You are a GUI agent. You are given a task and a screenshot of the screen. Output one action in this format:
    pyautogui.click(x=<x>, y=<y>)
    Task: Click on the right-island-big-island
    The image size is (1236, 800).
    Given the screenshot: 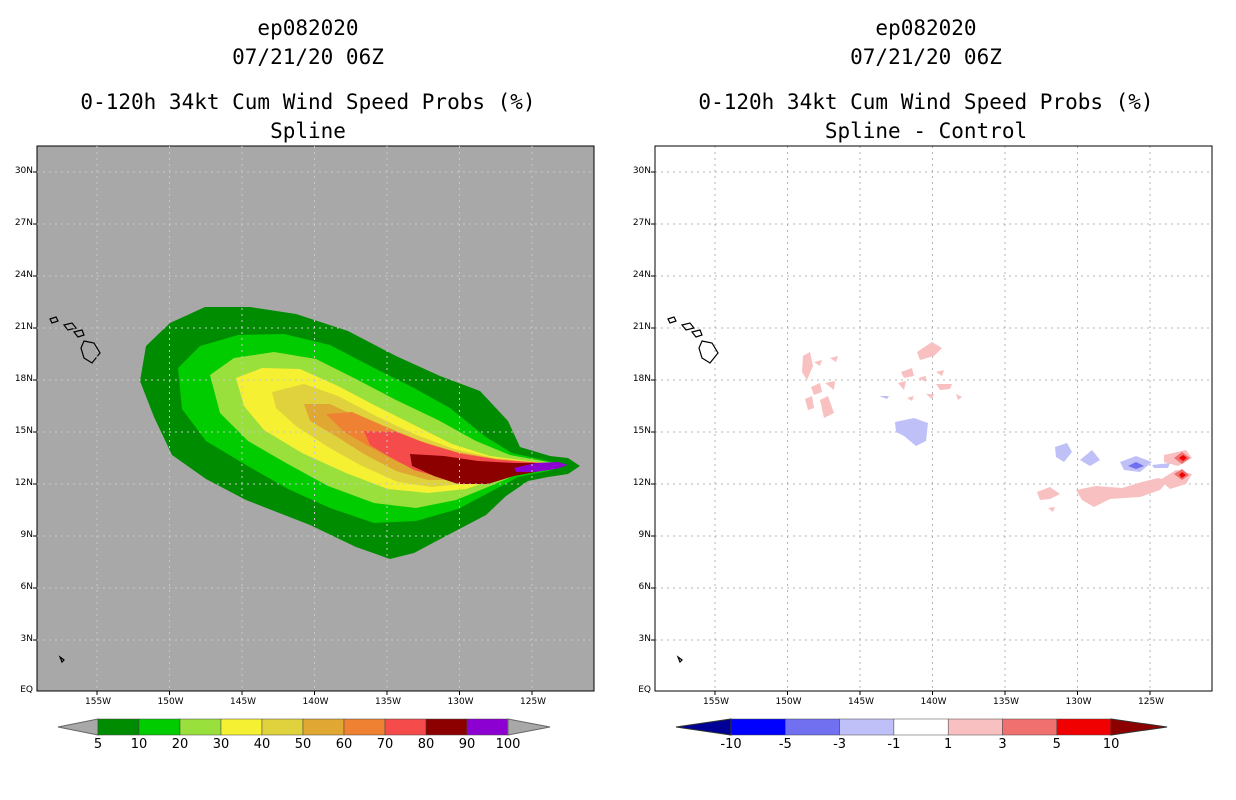 What is the action you would take?
    pyautogui.click(x=708, y=352)
    